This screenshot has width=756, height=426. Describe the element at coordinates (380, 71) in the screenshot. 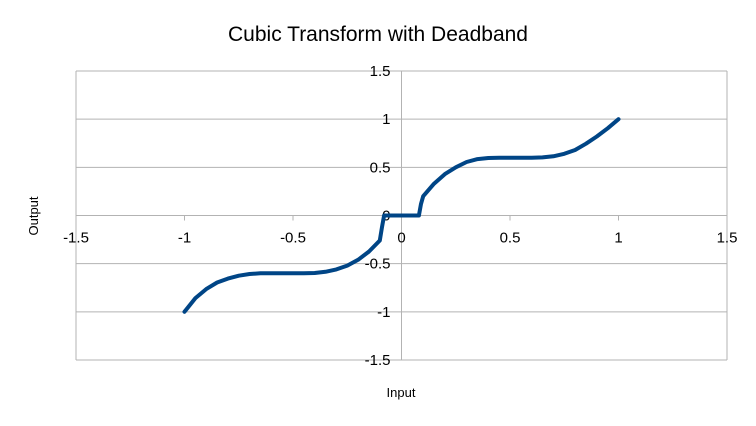

I see `y-tick-label: 1.5` at that location.